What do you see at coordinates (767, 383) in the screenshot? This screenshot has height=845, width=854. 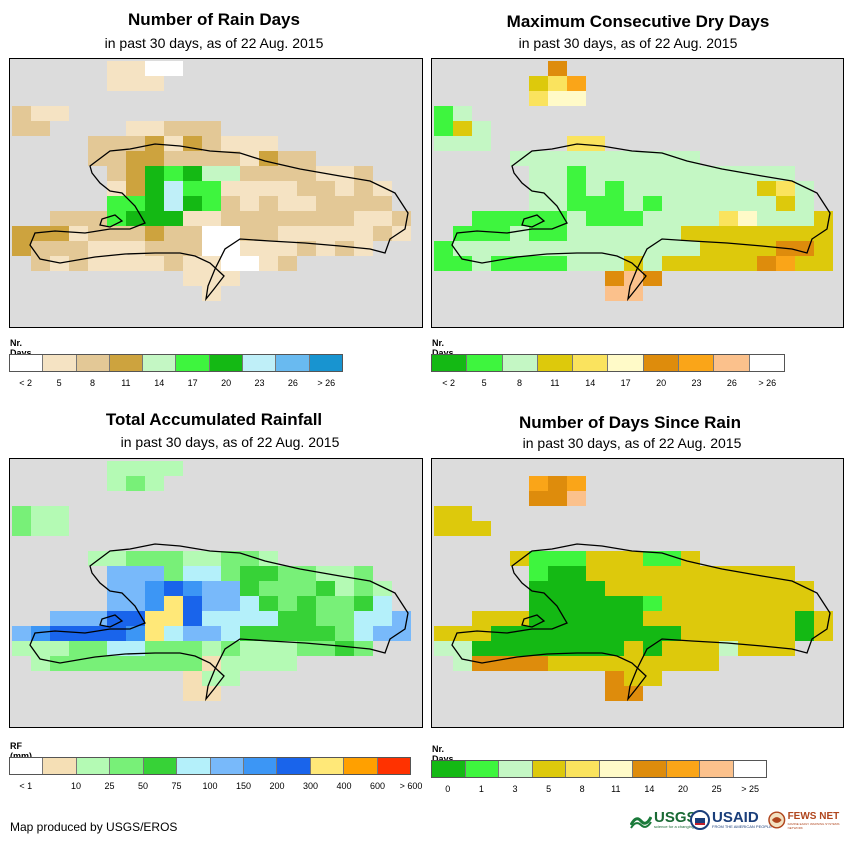 I see `legend-tick-label: > 26` at bounding box center [767, 383].